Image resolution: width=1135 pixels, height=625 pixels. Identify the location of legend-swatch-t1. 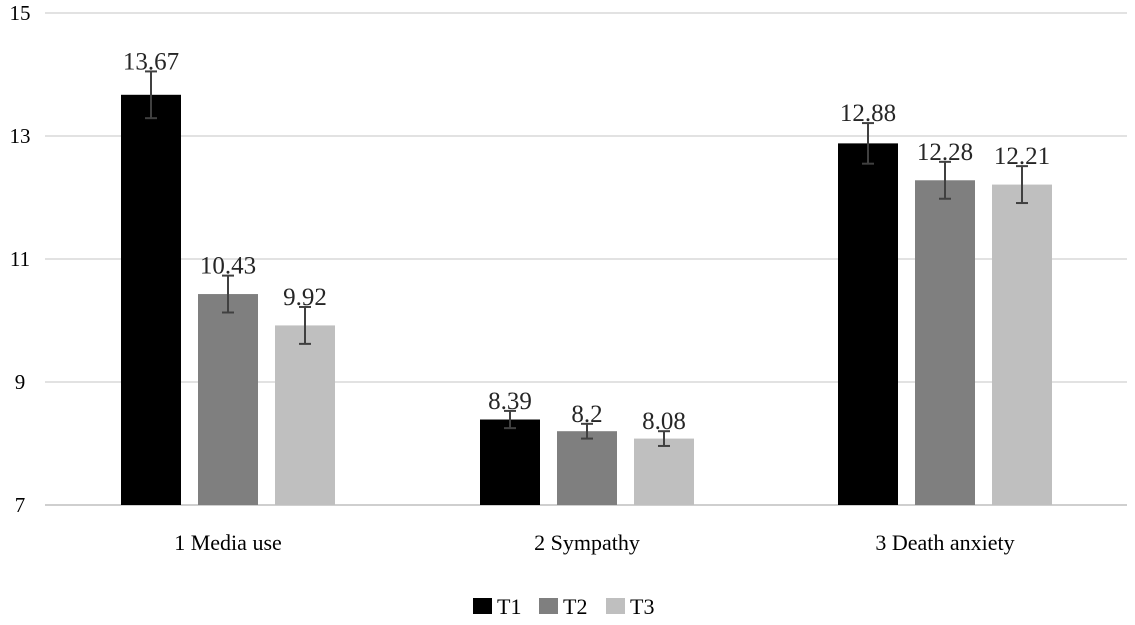
(482, 606).